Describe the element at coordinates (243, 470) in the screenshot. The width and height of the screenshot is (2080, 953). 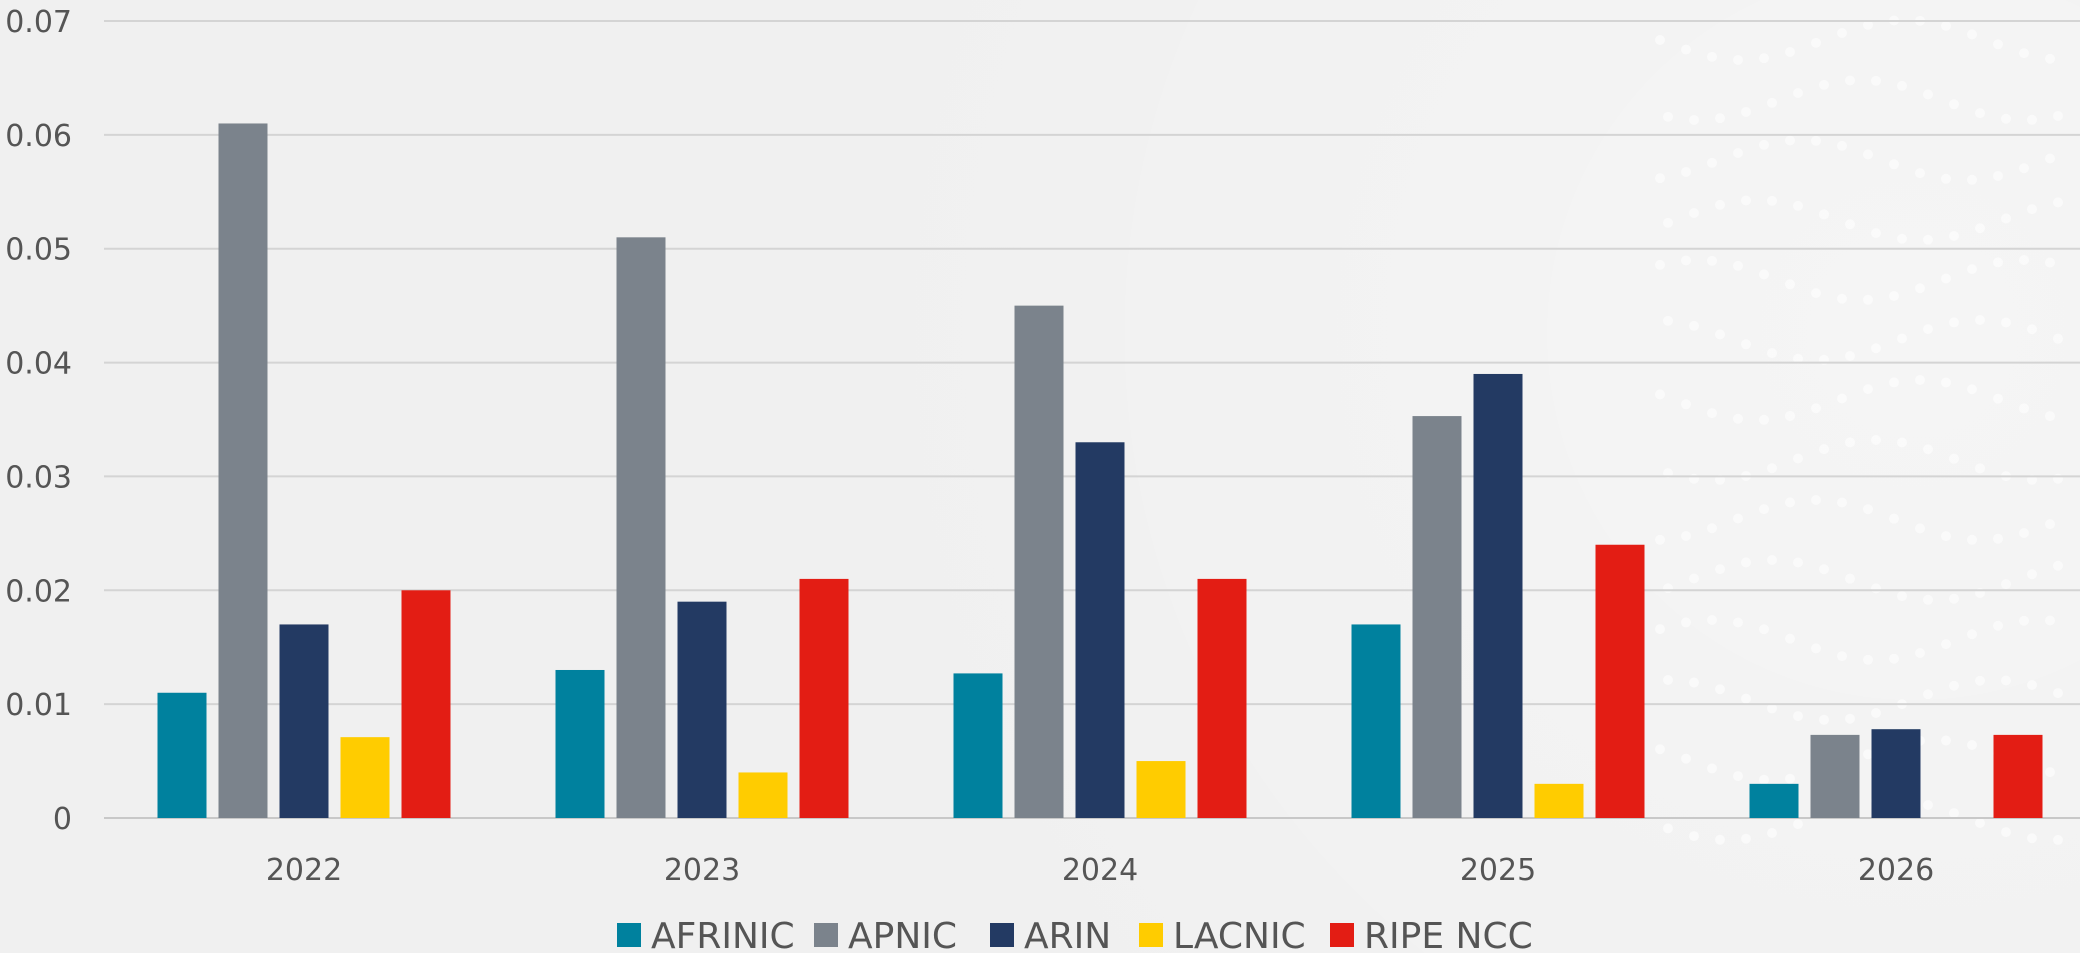
I see `bar-apnic-2022` at that location.